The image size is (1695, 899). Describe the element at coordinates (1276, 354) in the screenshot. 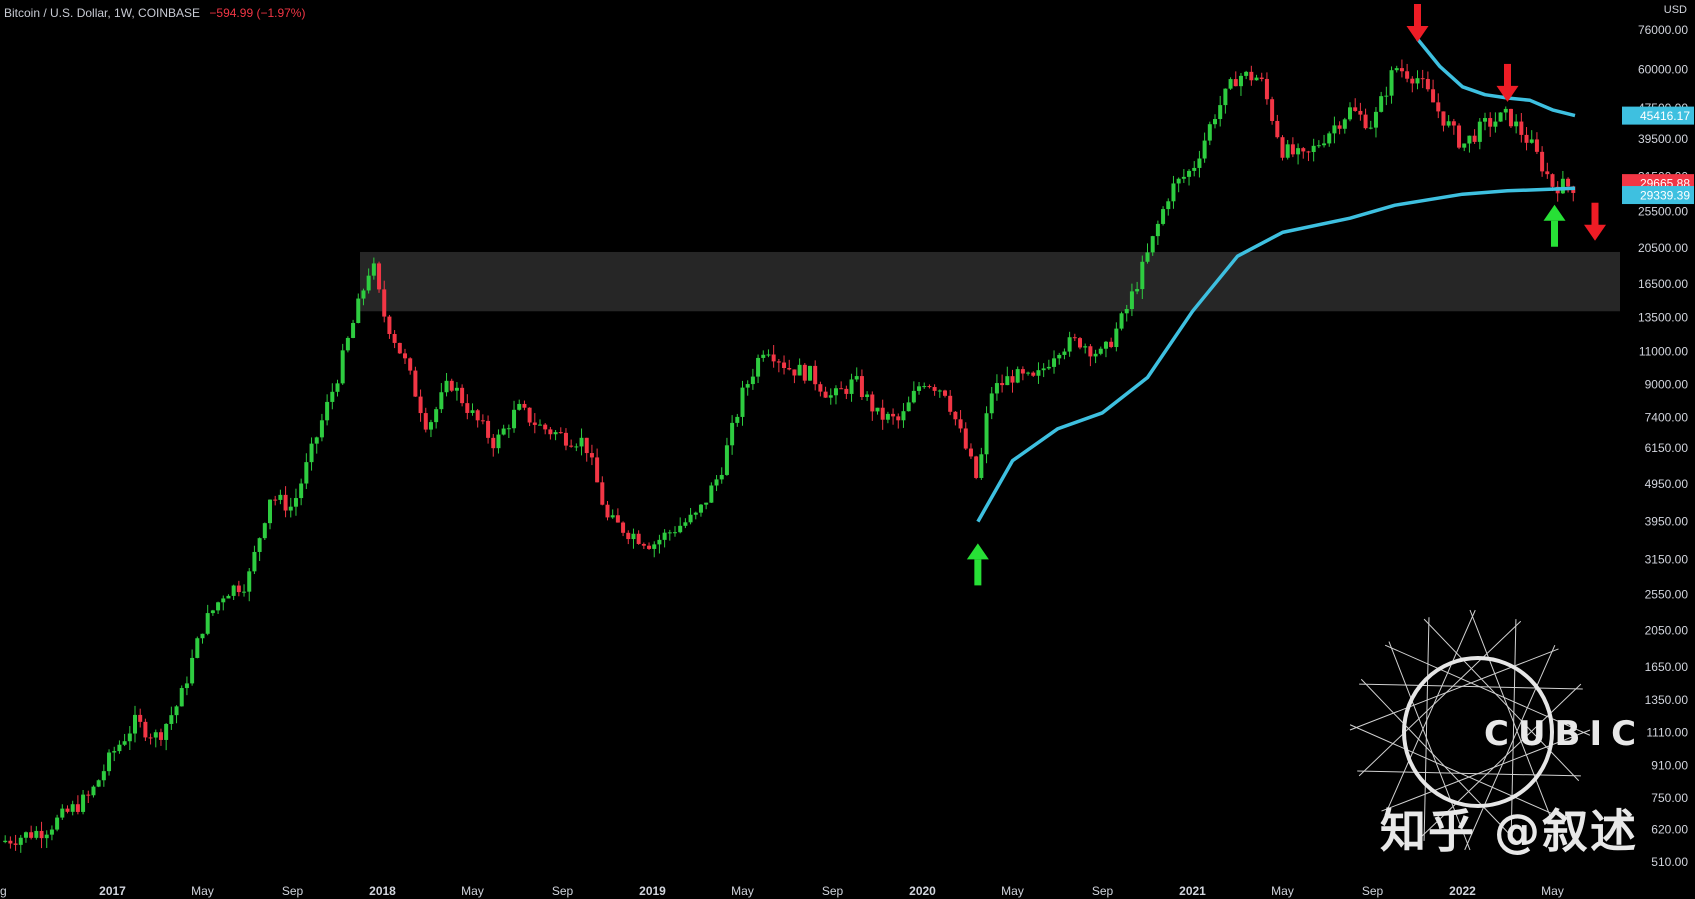

I see `moving-average-line` at that location.